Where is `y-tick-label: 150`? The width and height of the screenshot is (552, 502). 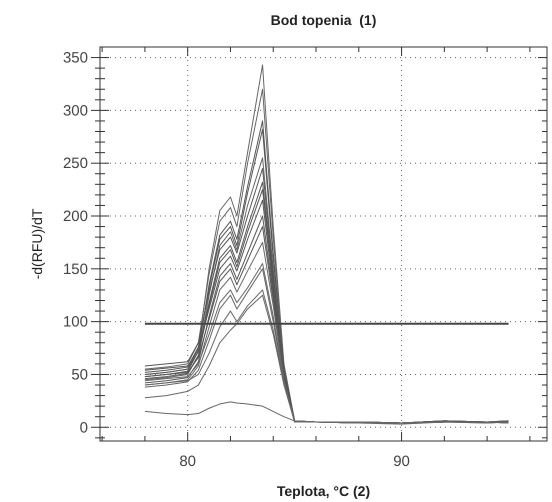 y-tick-label: 150 is located at coordinates (75, 269).